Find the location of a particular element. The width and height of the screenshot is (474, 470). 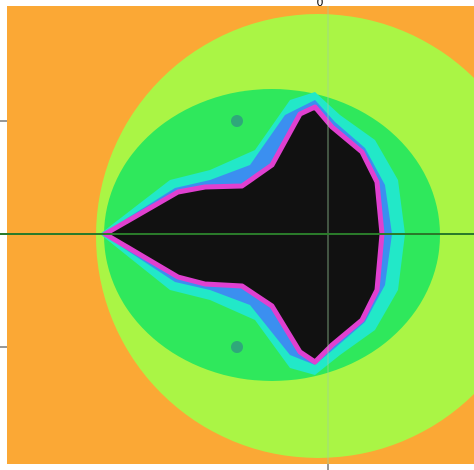

marker-top is located at coordinates (237, 121).